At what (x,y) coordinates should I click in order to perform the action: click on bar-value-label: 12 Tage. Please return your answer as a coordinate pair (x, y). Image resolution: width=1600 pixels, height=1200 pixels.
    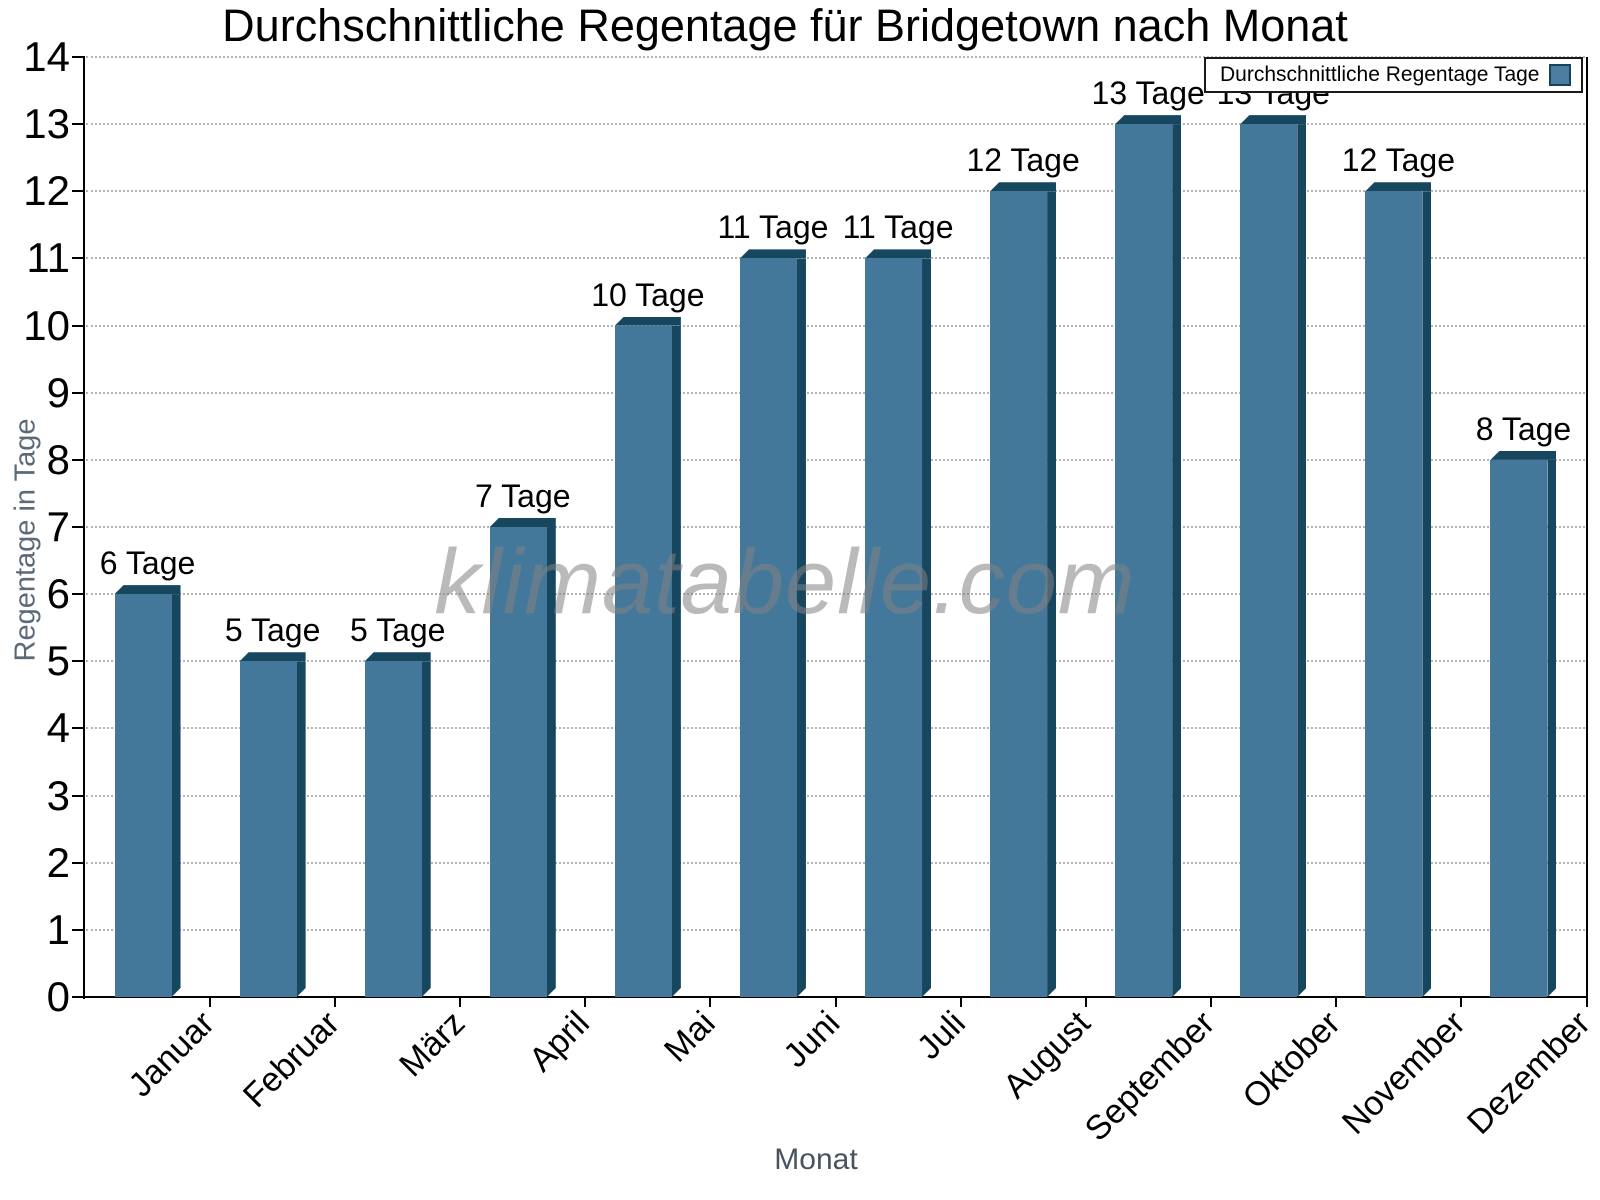
    Looking at the image, I should click on (1023, 160).